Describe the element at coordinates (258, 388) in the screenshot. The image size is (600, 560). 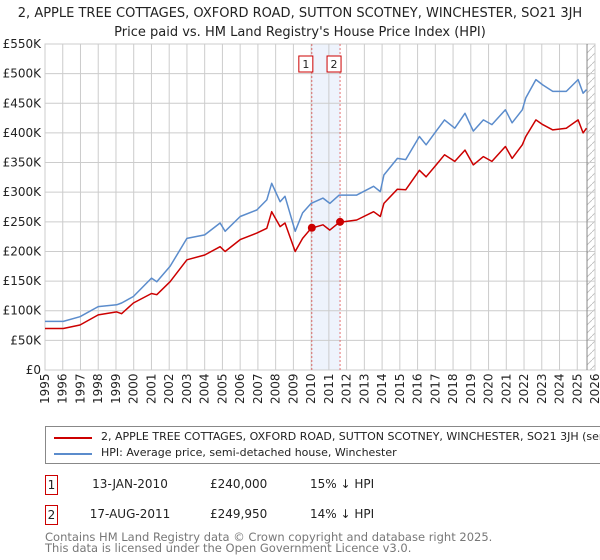
I see `x-tick-label: 2007` at that location.